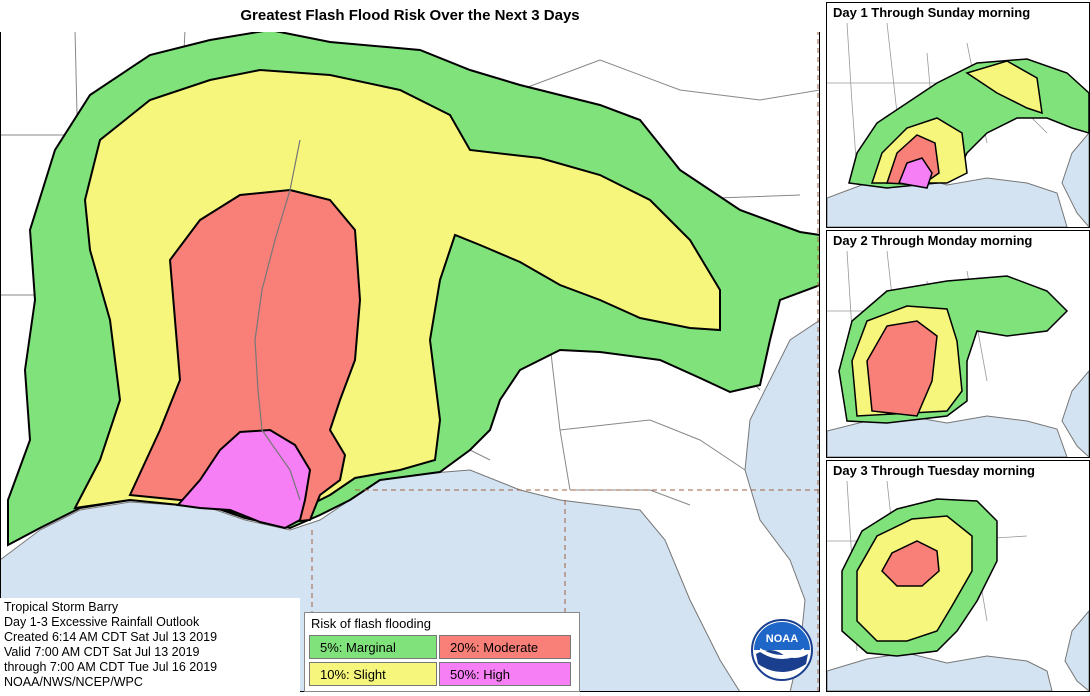  What do you see at coordinates (934, 470) in the screenshot?
I see `panel-day-3-title: Day 3 Through Tuesday morning` at bounding box center [934, 470].